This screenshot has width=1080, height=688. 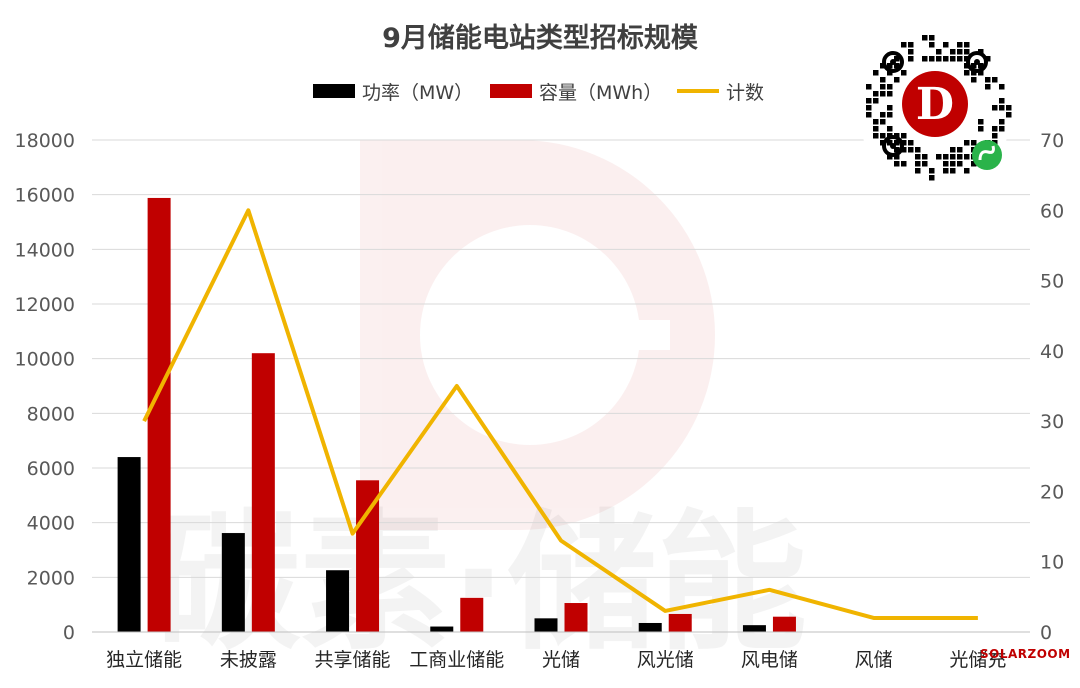 I want to click on y-tick-label-right: 30, so click(x=1052, y=422).